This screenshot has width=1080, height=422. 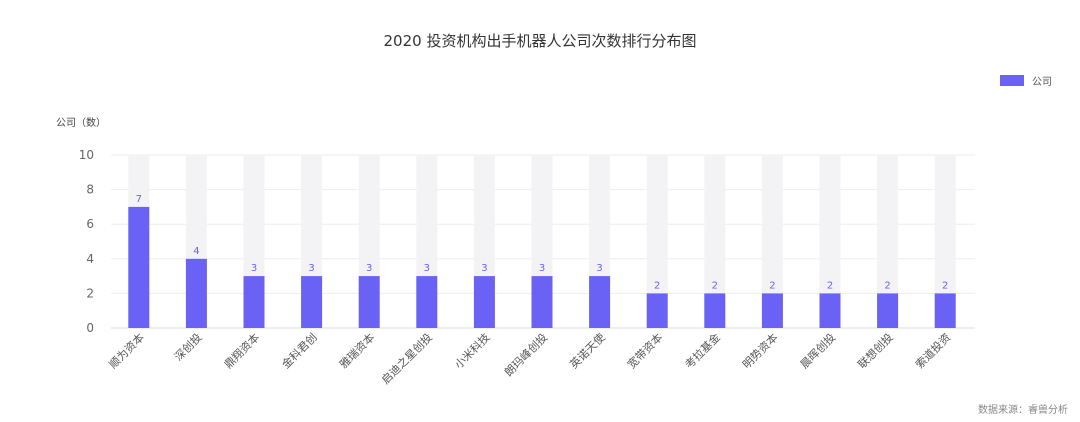 I want to click on x-category-label: 朗玛峰创投, so click(x=525, y=354).